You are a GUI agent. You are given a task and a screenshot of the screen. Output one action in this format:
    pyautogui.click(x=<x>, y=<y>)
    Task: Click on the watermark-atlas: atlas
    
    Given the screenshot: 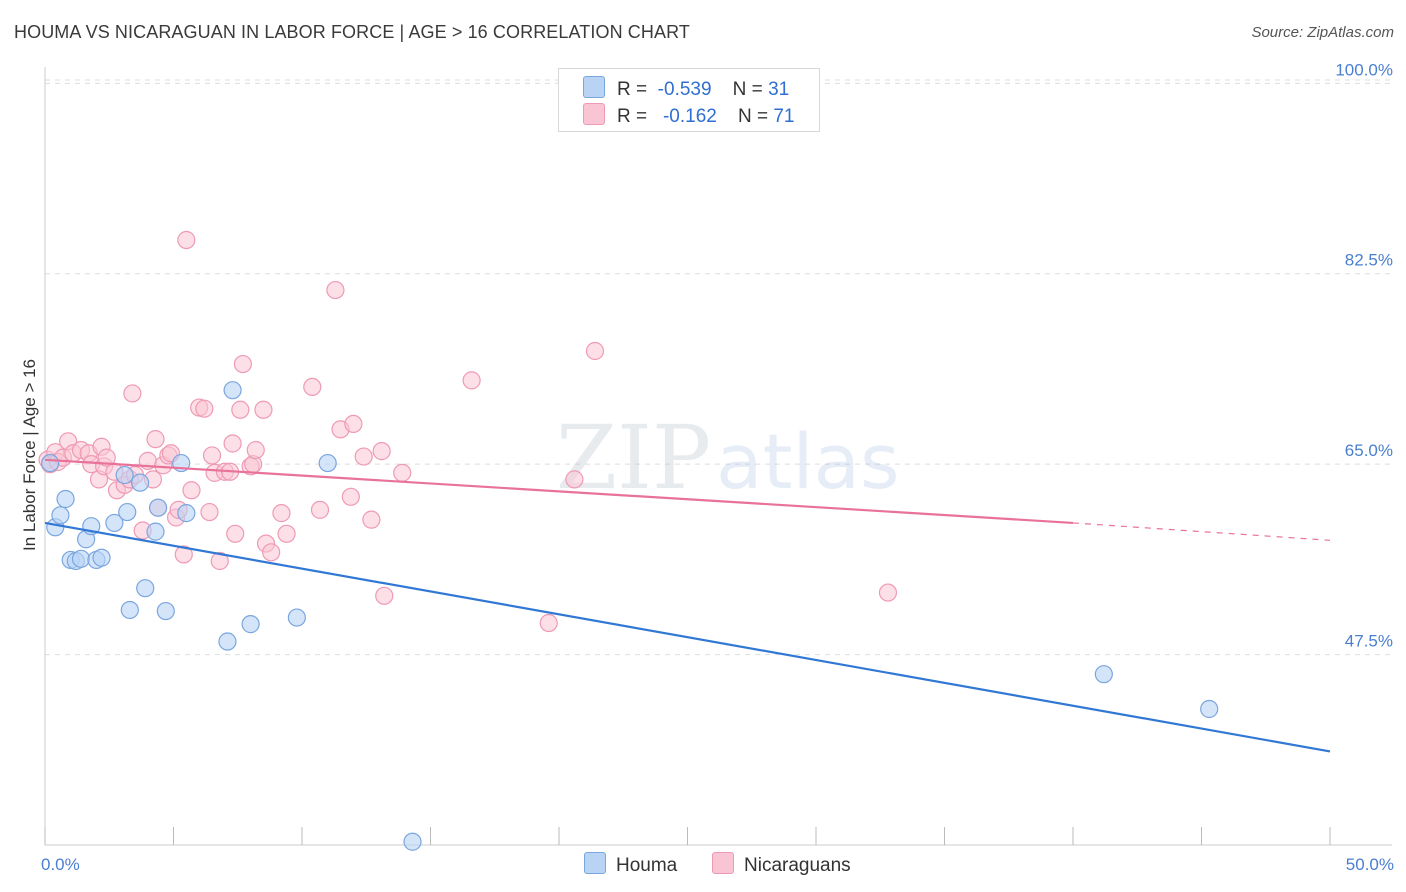 What is the action you would take?
    pyautogui.click(x=808, y=461)
    